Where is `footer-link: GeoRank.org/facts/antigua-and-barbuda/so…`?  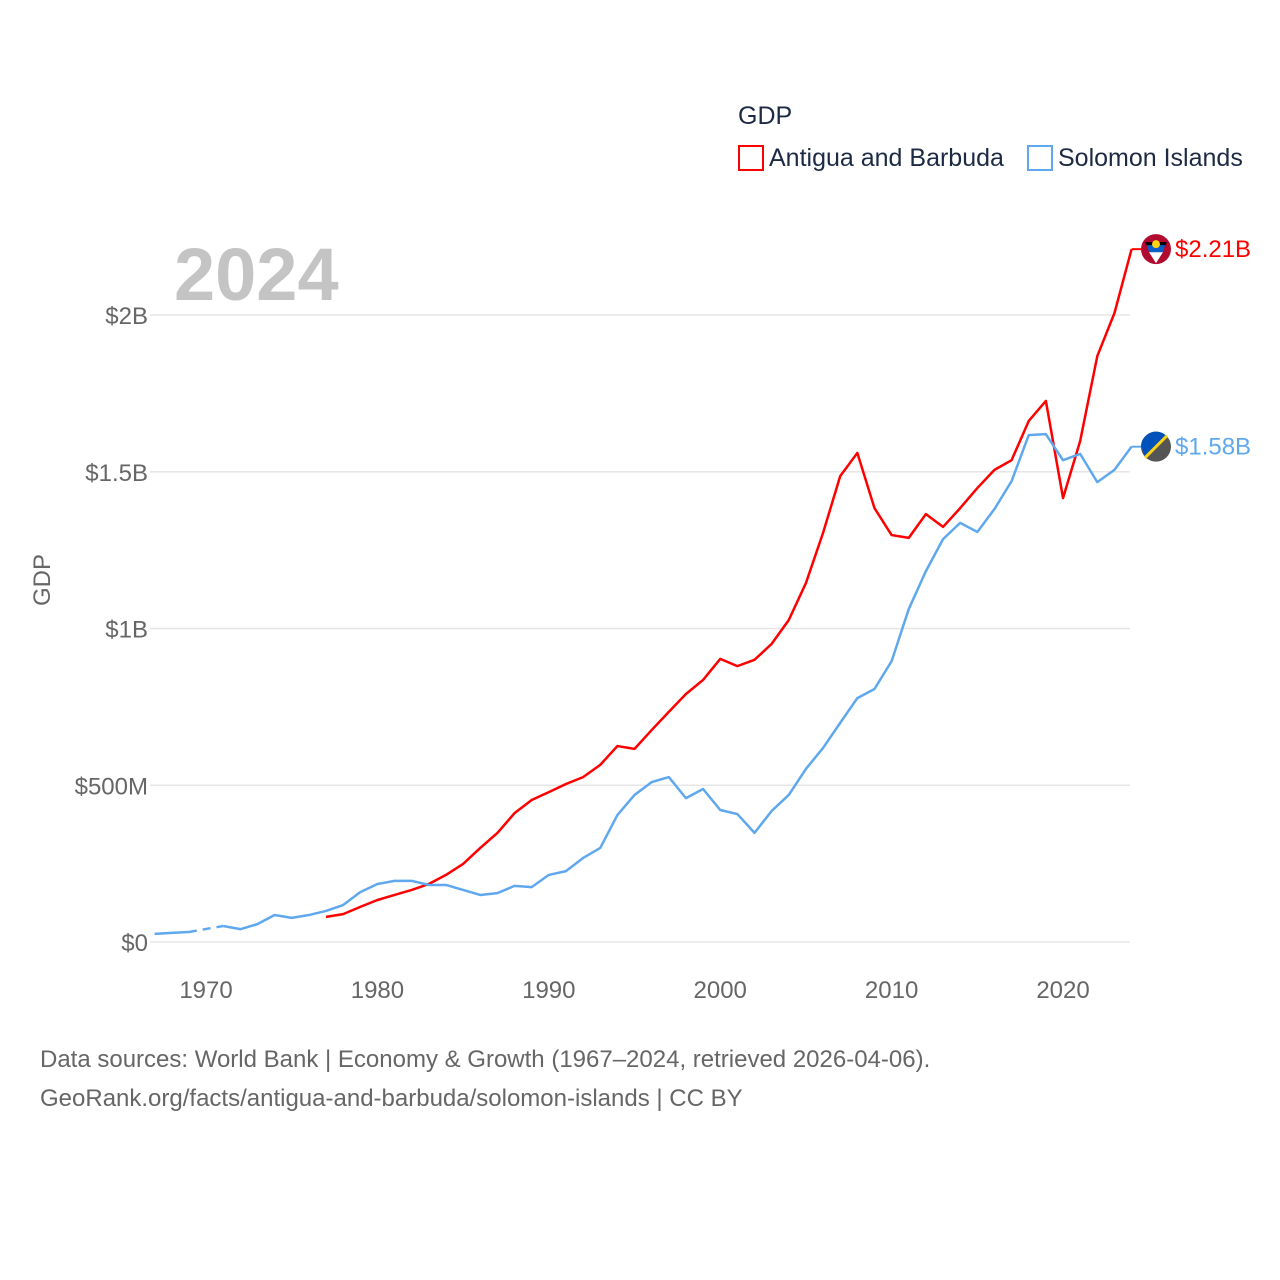
footer-link: GeoRank.org/facts/antigua-and-barbuda/so… is located at coordinates (391, 1098).